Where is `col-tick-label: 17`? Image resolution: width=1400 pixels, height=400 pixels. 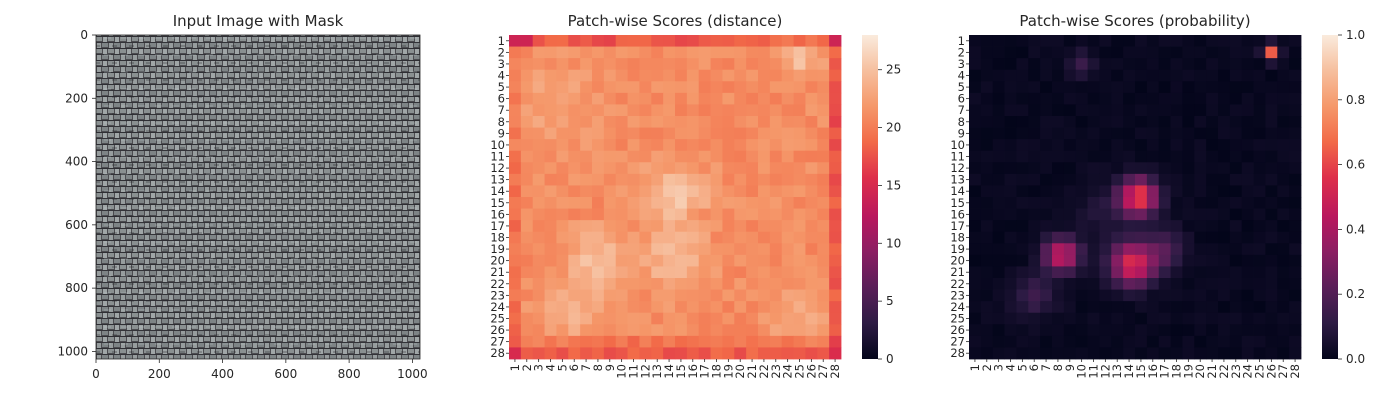 col-tick-label: 17 is located at coordinates (1165, 371).